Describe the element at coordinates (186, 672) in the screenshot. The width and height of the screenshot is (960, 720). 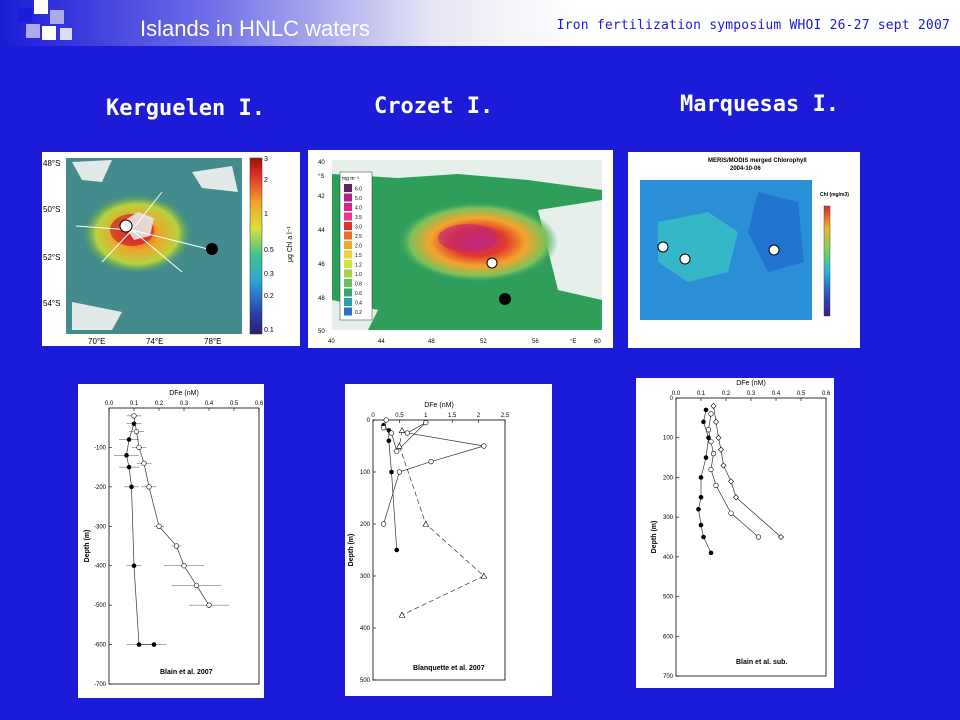
I see `citation-label: Blain et al. 2007` at that location.